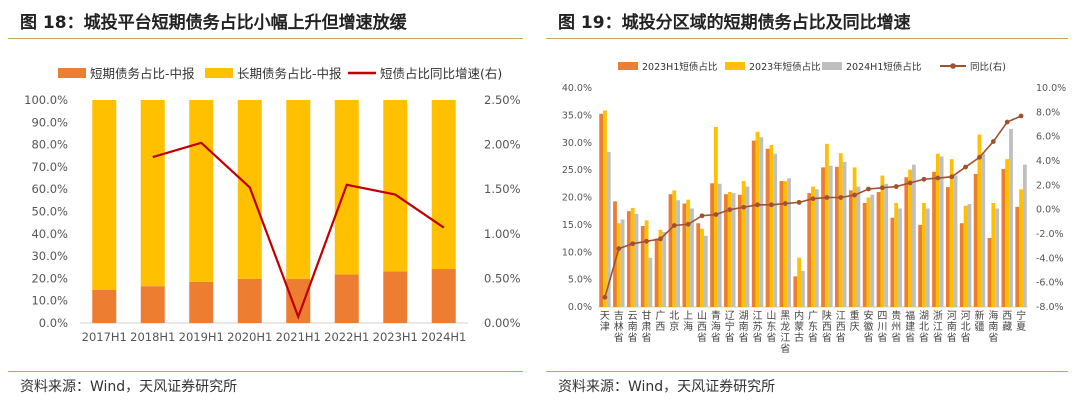  Describe the element at coordinates (807, 38) in the screenshot. I see `right-title-rule` at that location.